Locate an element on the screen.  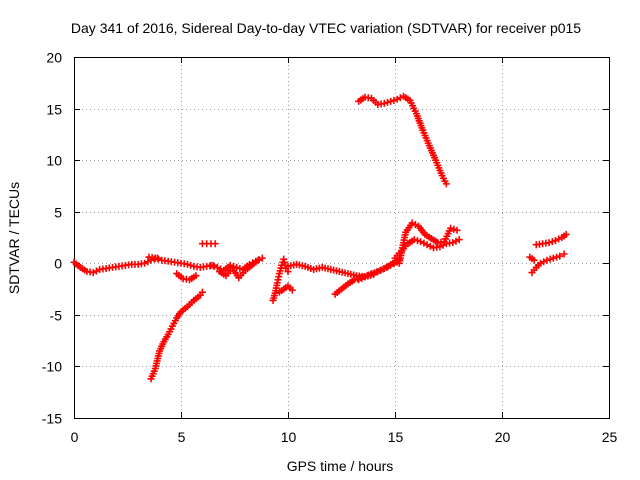
series-track-dip-rise is located at coordinates (176, 335).